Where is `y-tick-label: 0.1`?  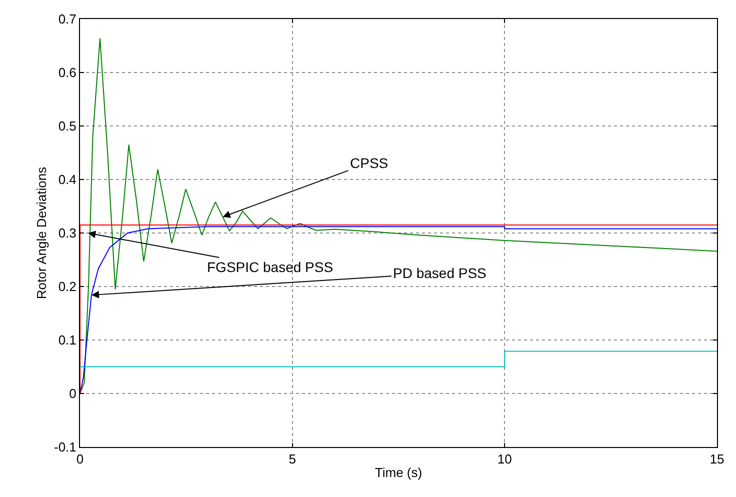
y-tick-label: 0.1 is located at coordinates (67, 340).